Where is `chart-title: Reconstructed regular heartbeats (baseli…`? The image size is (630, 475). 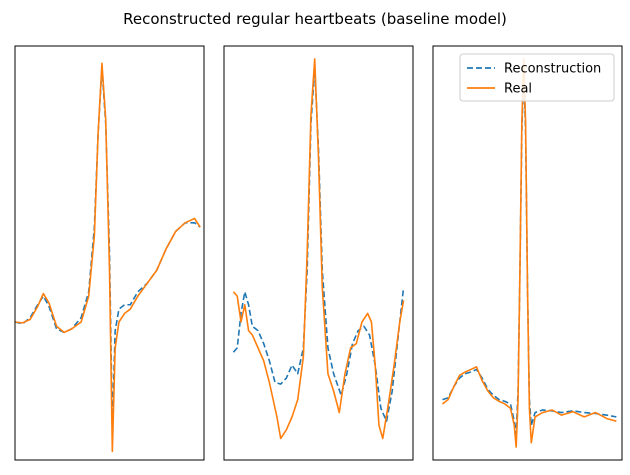 chart-title: Reconstructed regular heartbeats (baseli… is located at coordinates (315, 19).